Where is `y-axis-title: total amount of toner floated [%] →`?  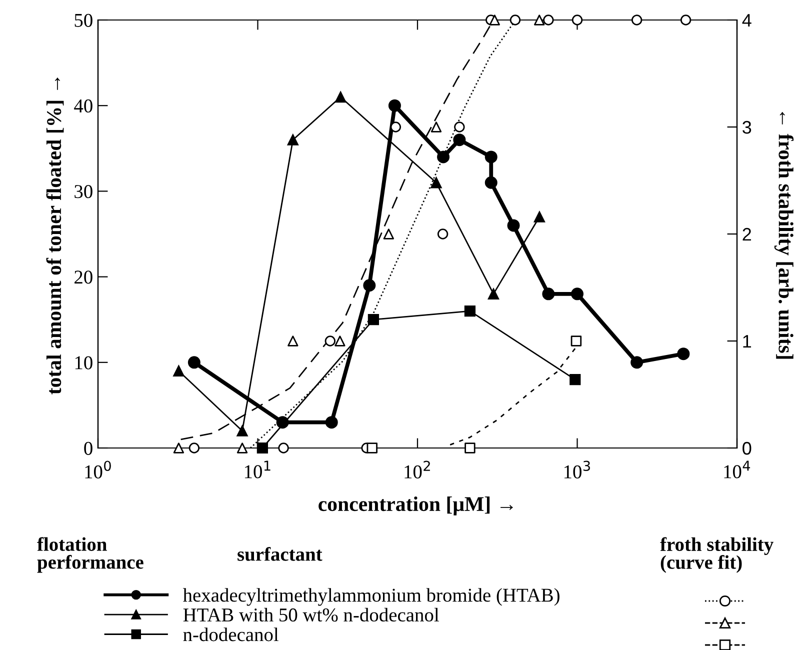 y-axis-title: total amount of toner floated [%] → is located at coordinates (55, 236).